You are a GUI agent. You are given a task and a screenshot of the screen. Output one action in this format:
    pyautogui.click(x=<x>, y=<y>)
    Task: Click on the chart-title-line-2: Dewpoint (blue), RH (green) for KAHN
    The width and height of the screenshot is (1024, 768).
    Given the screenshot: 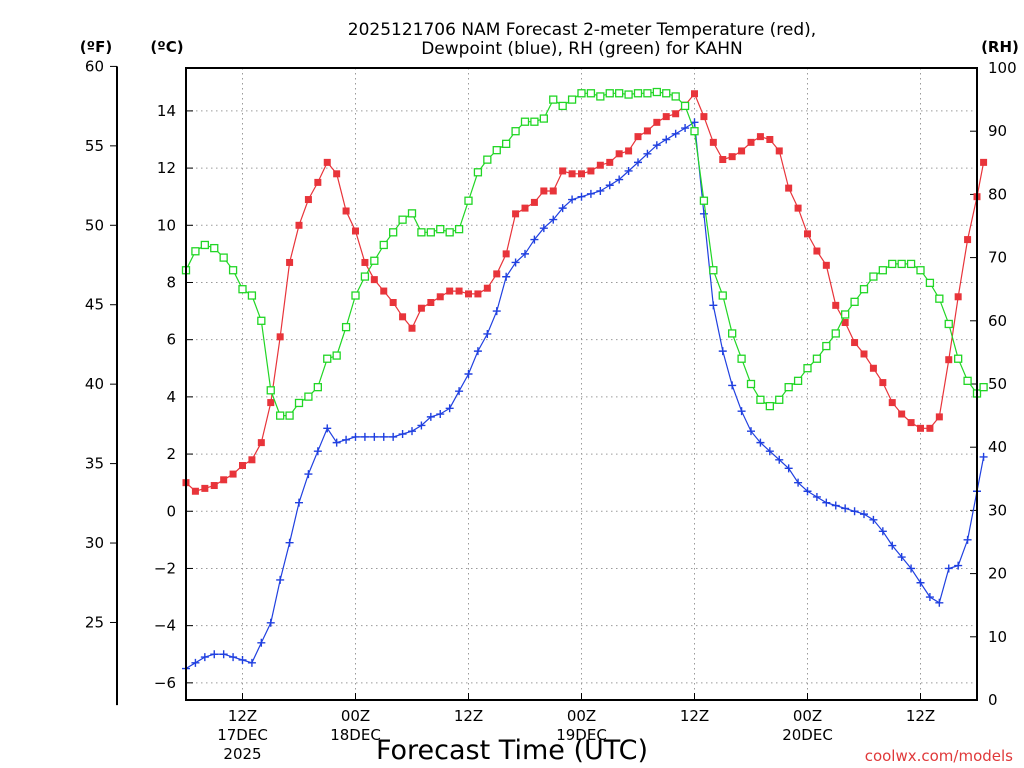 What is the action you would take?
    pyautogui.click(x=582, y=49)
    